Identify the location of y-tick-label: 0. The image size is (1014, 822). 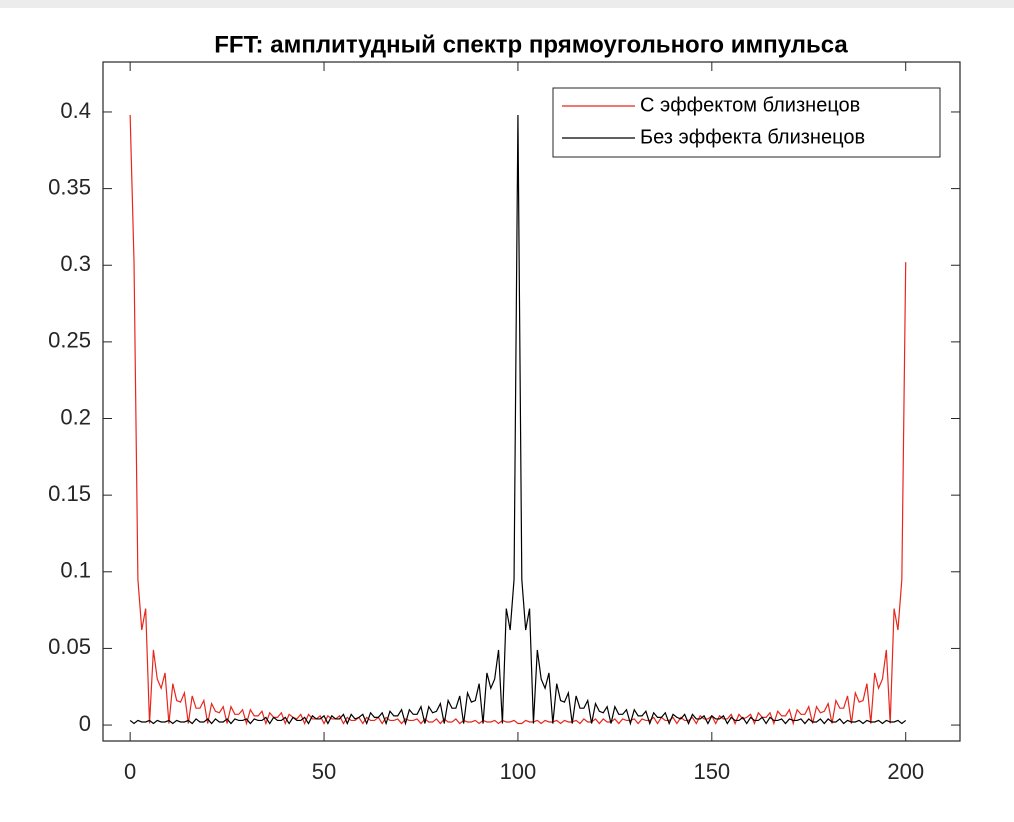
(85, 723).